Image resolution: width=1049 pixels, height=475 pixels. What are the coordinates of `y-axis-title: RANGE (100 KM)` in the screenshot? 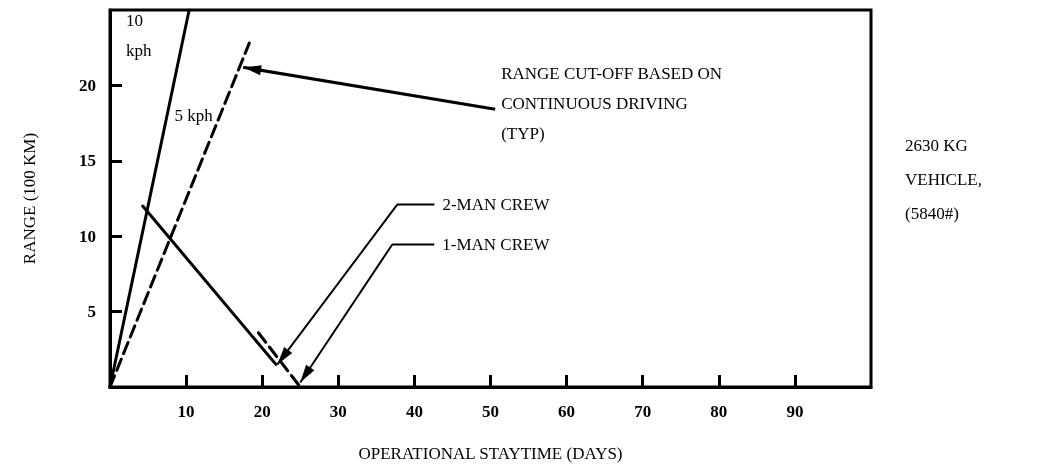 It's located at (29, 198).